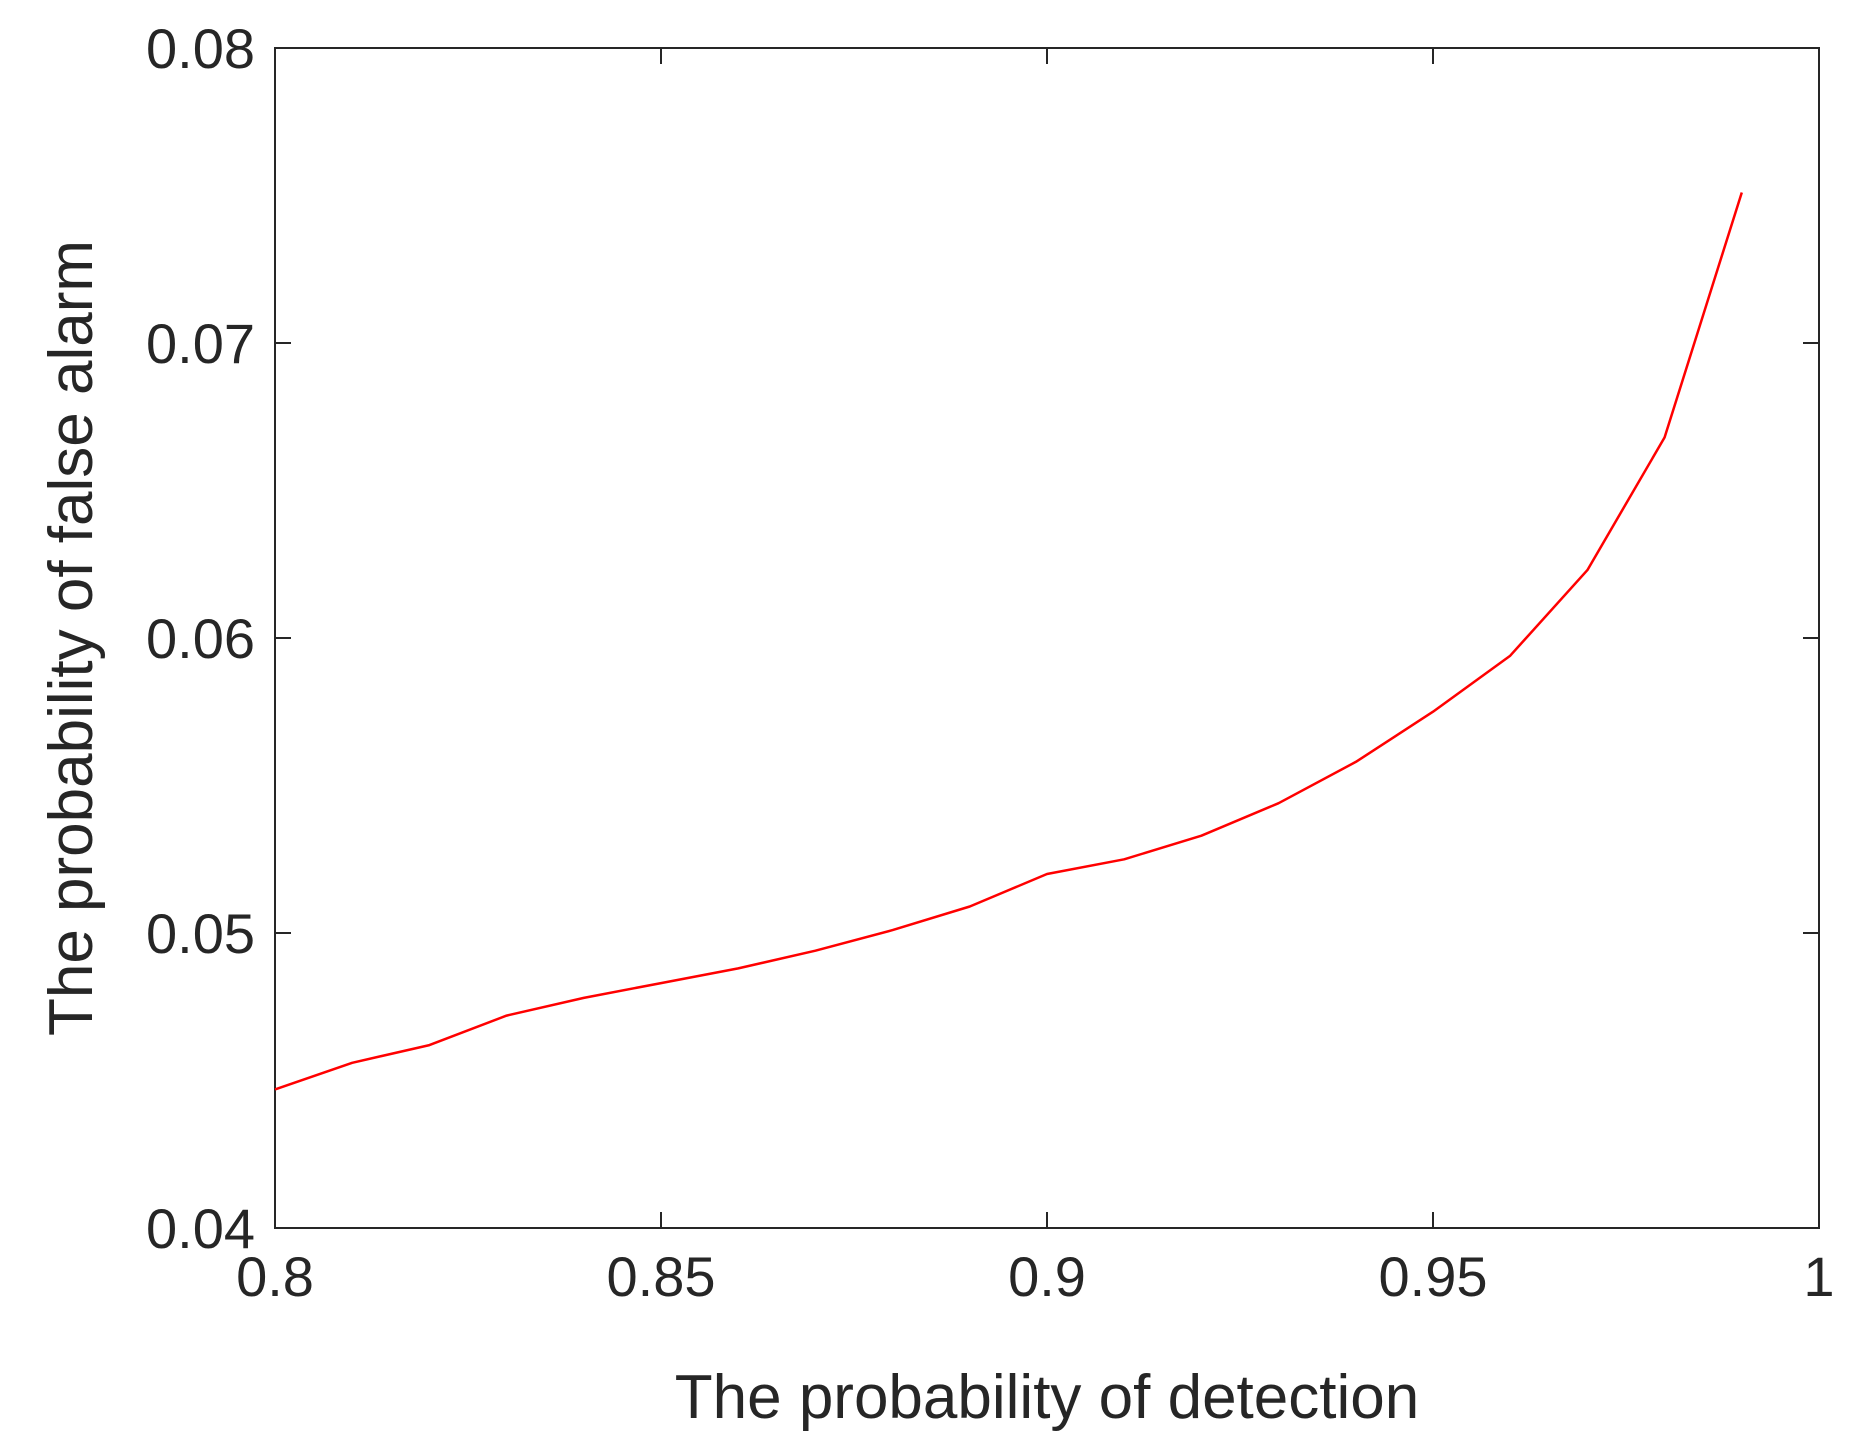  I want to click on x-tick-label: 1, so click(1818, 1276).